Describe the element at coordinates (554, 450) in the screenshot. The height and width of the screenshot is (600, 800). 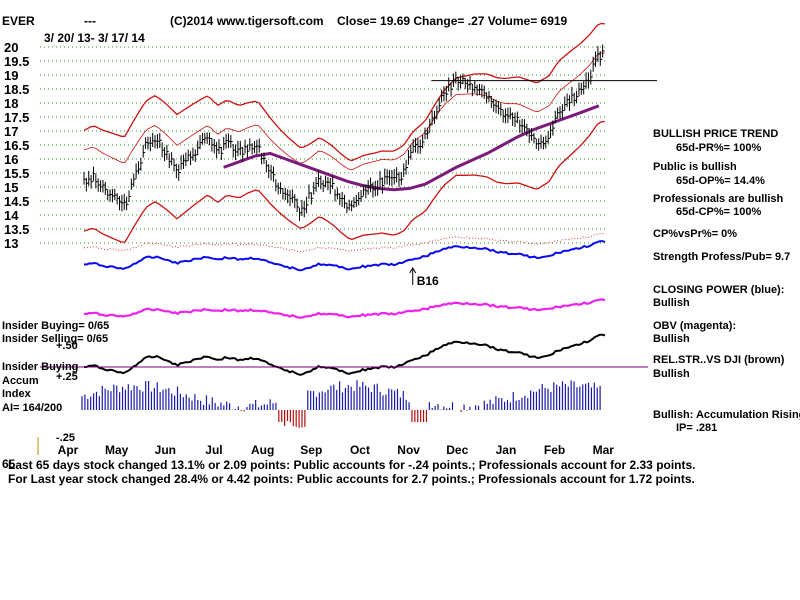
I see `month-tick-label: Feb` at that location.